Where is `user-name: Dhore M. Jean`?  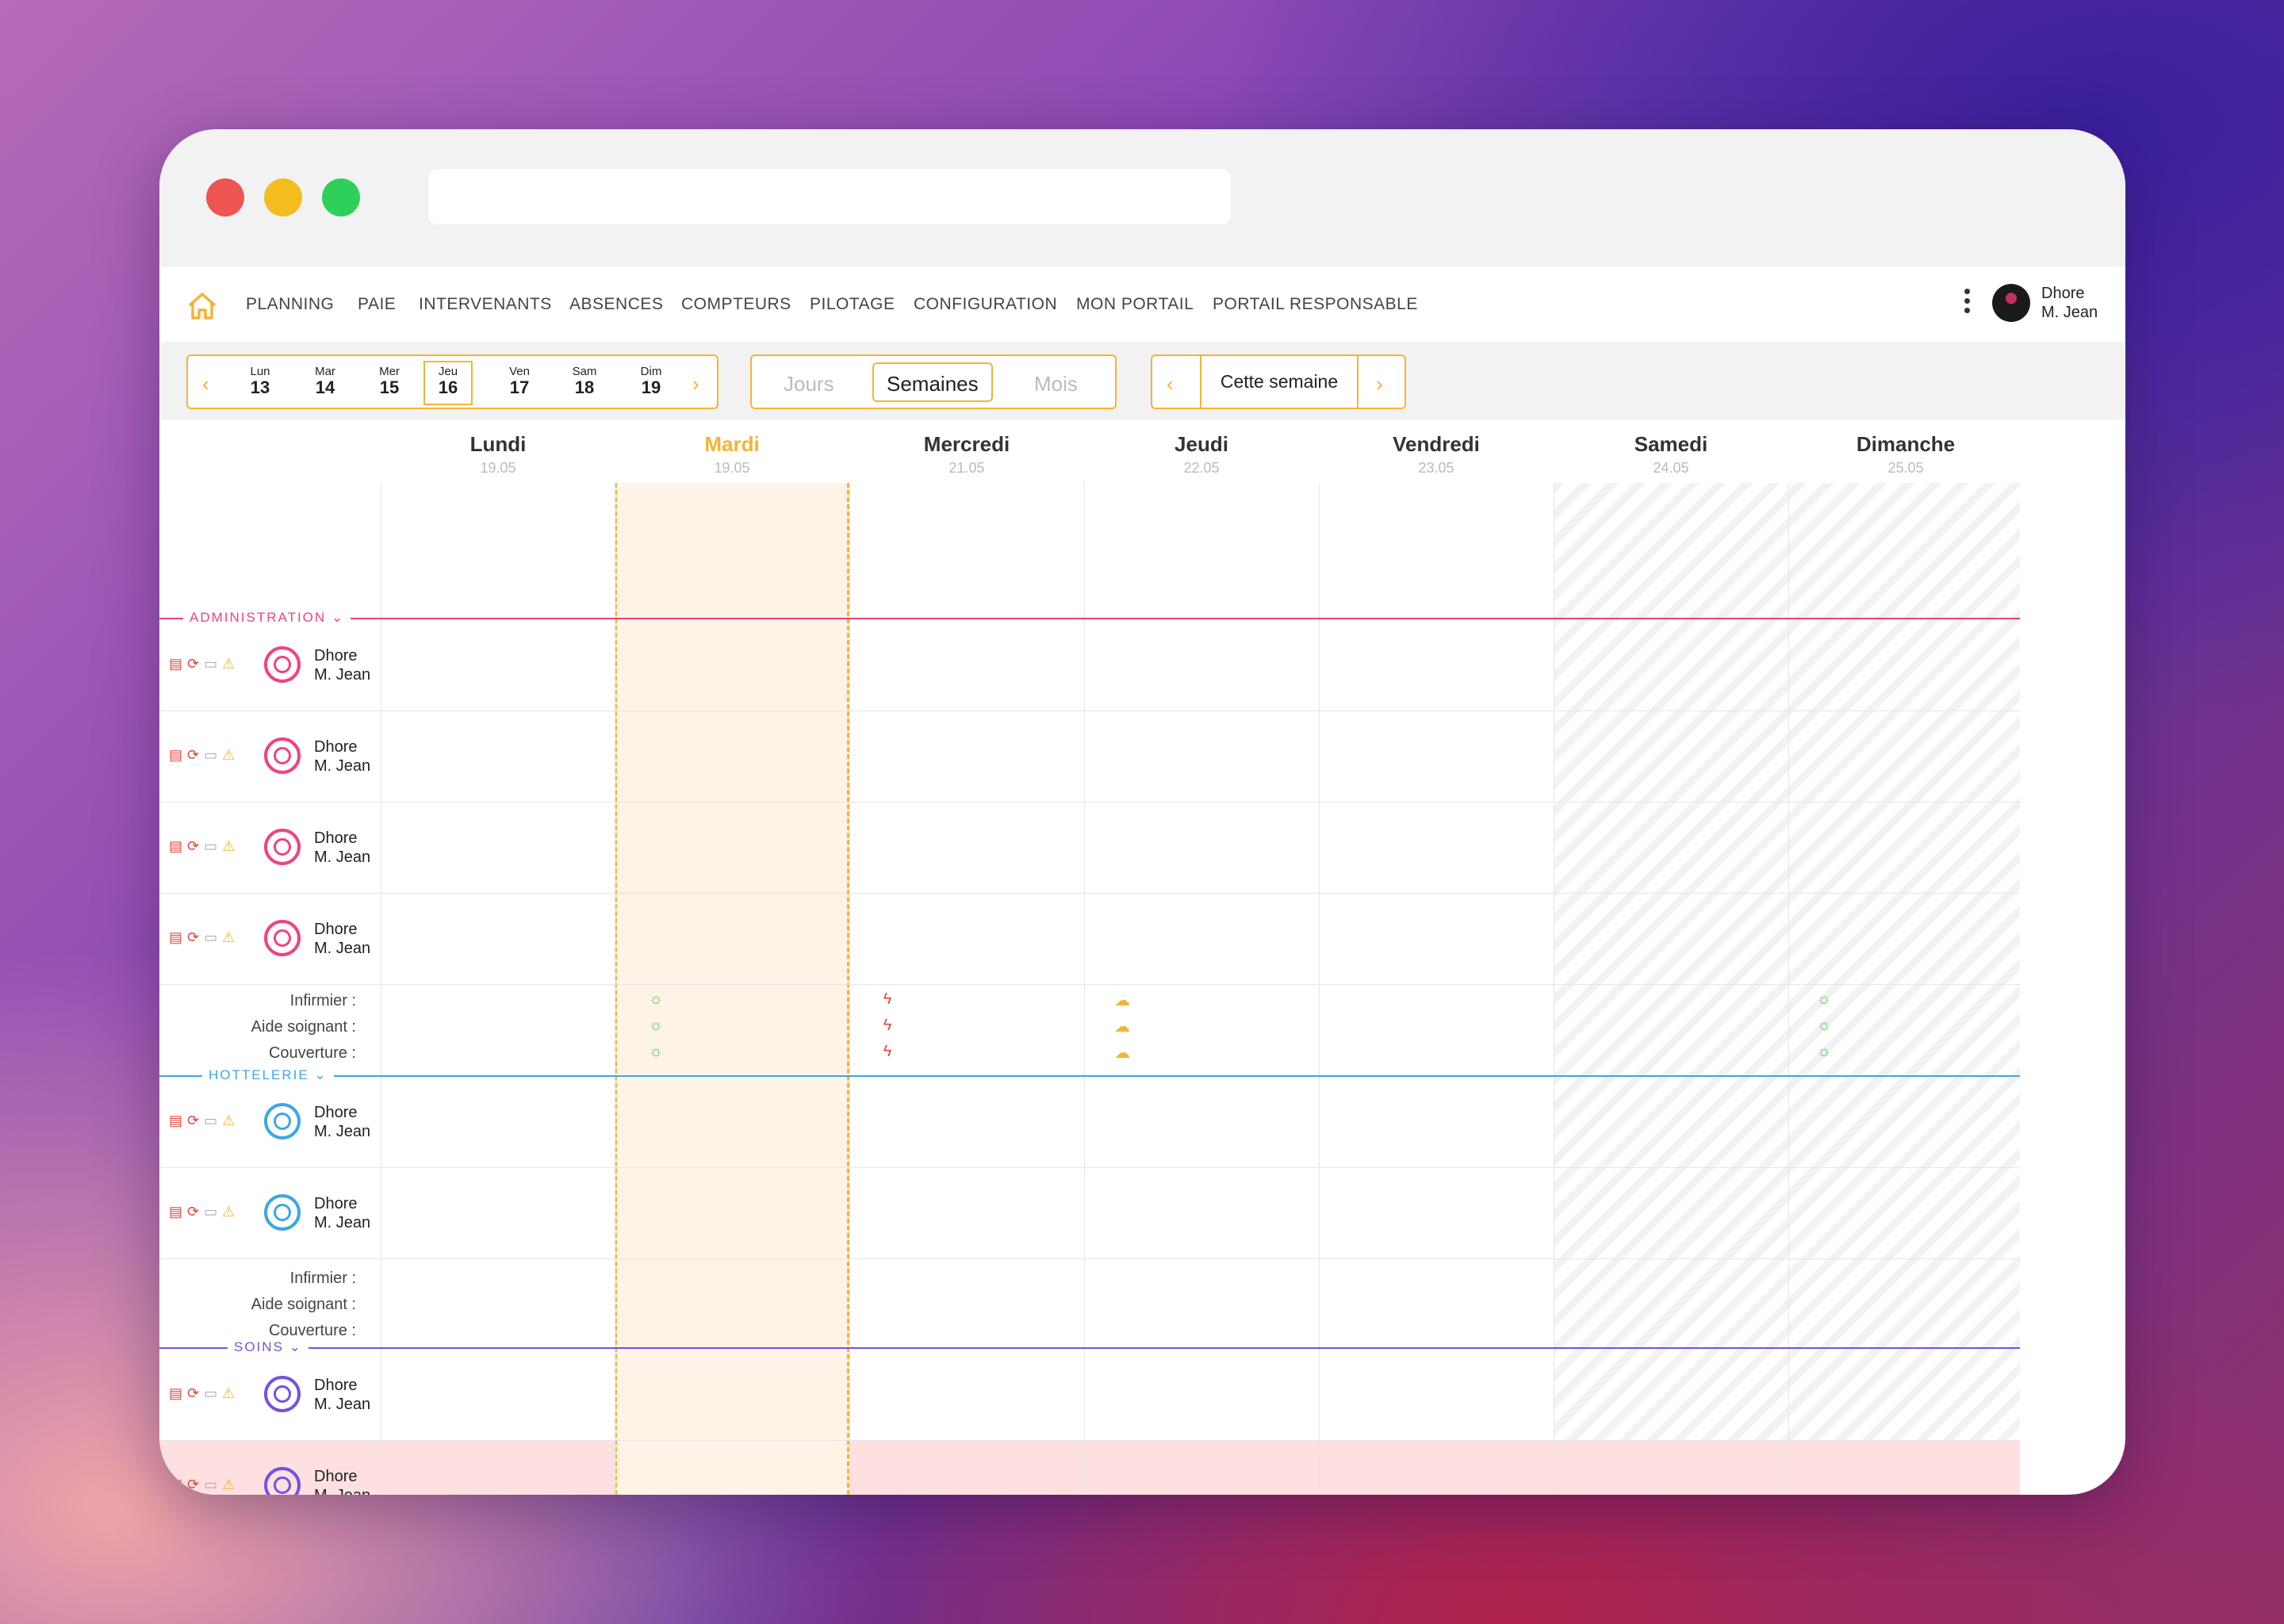 user-name: Dhore M. Jean is located at coordinates (2069, 303).